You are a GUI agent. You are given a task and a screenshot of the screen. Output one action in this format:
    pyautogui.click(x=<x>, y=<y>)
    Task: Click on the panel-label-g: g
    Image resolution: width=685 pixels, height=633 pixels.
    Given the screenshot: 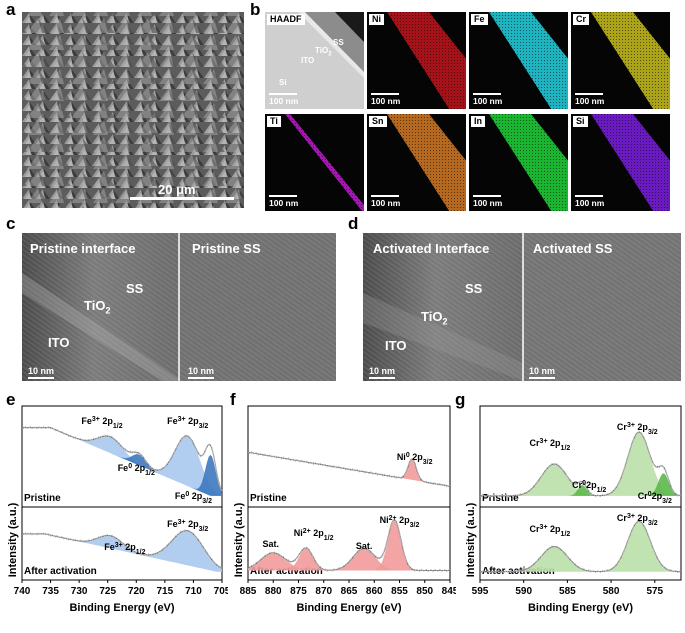 What is the action you would take?
    pyautogui.click(x=460, y=399)
    